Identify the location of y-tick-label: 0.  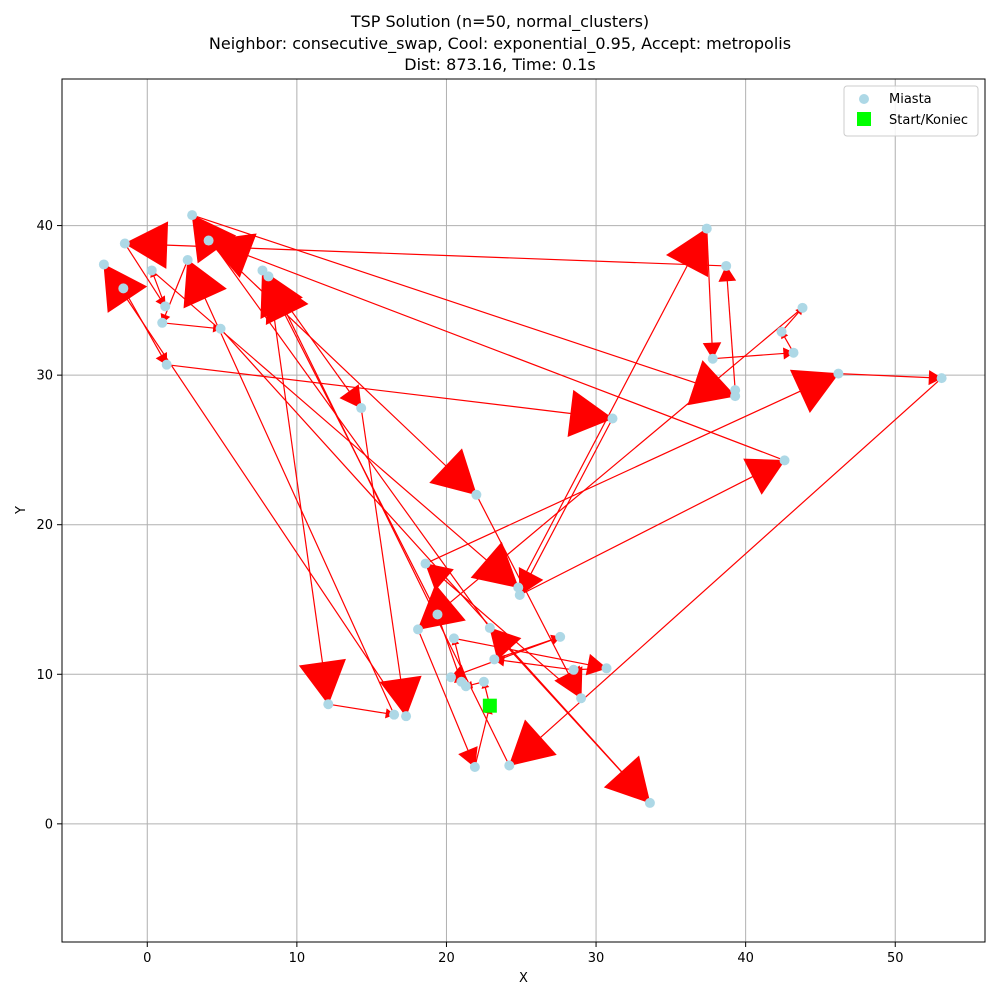
(49, 824).